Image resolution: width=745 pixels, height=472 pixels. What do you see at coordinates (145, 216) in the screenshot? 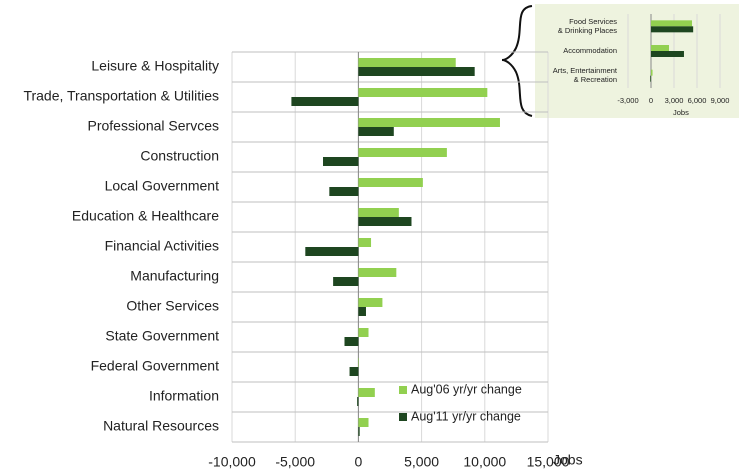
I see `y-tick-label: Education & Healthcare` at bounding box center [145, 216].